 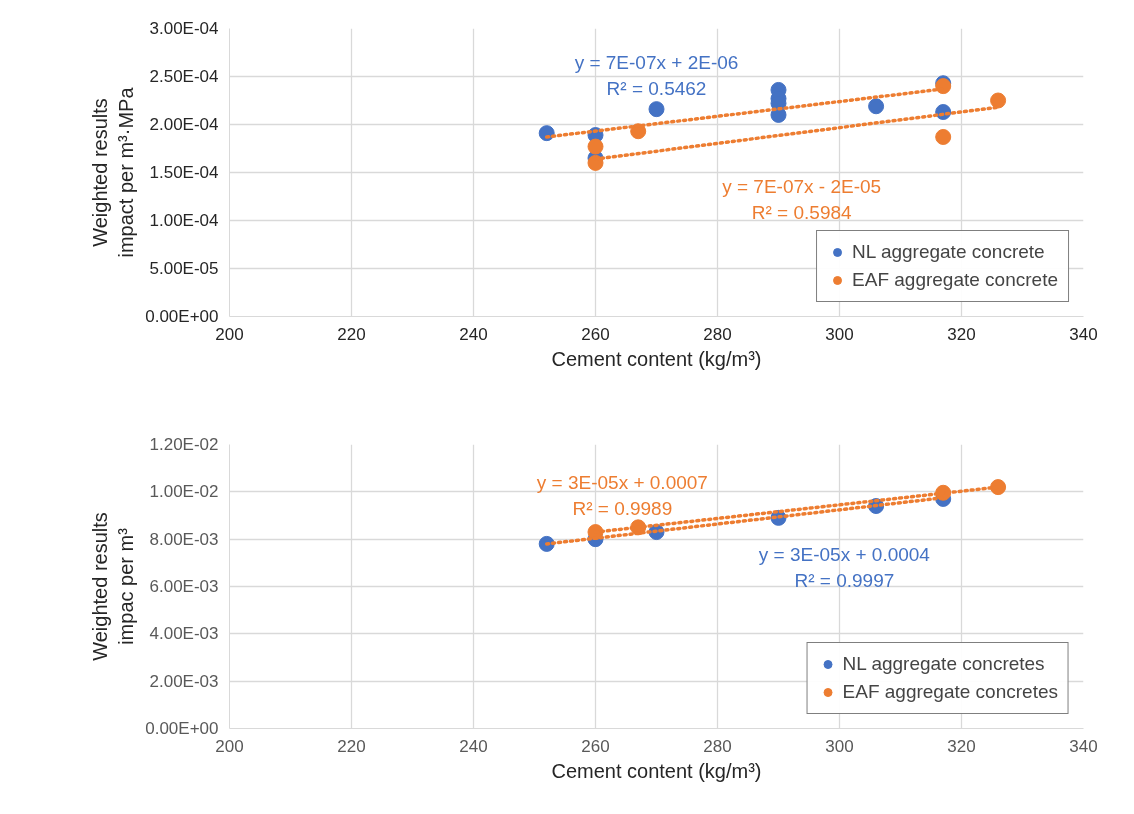 I want to click on annotation: y = 7E-07x + 2E-06 R² = 0.5462, so click(x=656, y=76).